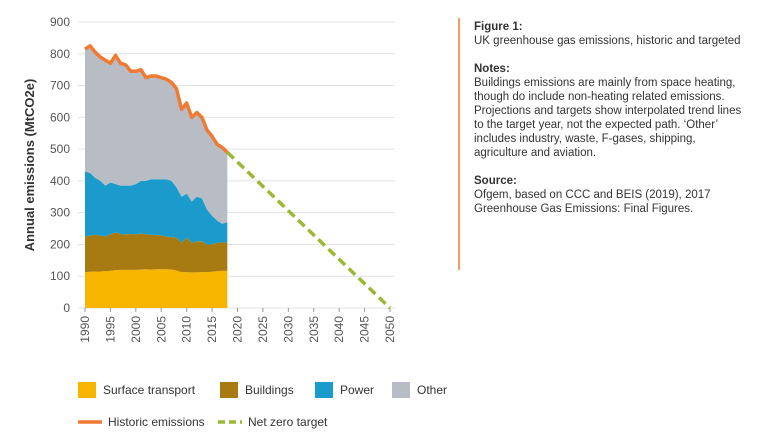  What do you see at coordinates (492, 69) in the screenshot?
I see `notes-heading: Notes:` at bounding box center [492, 69].